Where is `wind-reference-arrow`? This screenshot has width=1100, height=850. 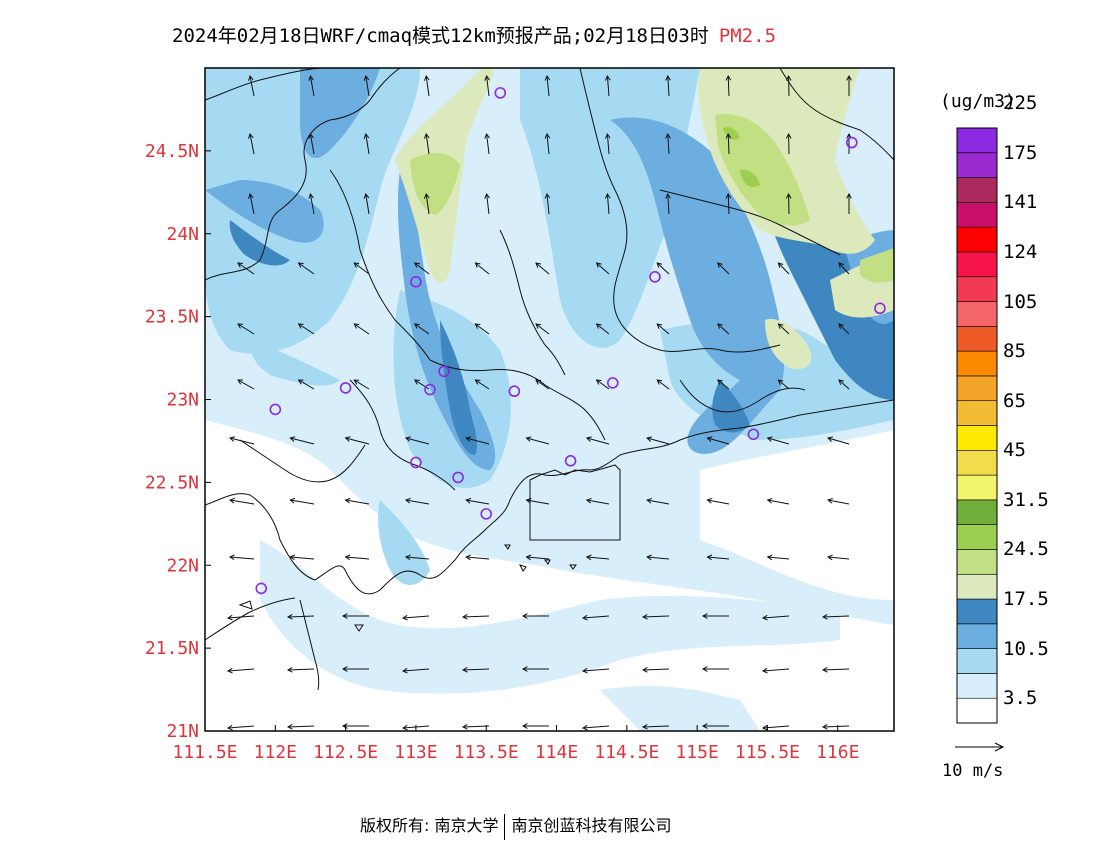 wind-reference-arrow is located at coordinates (980, 747).